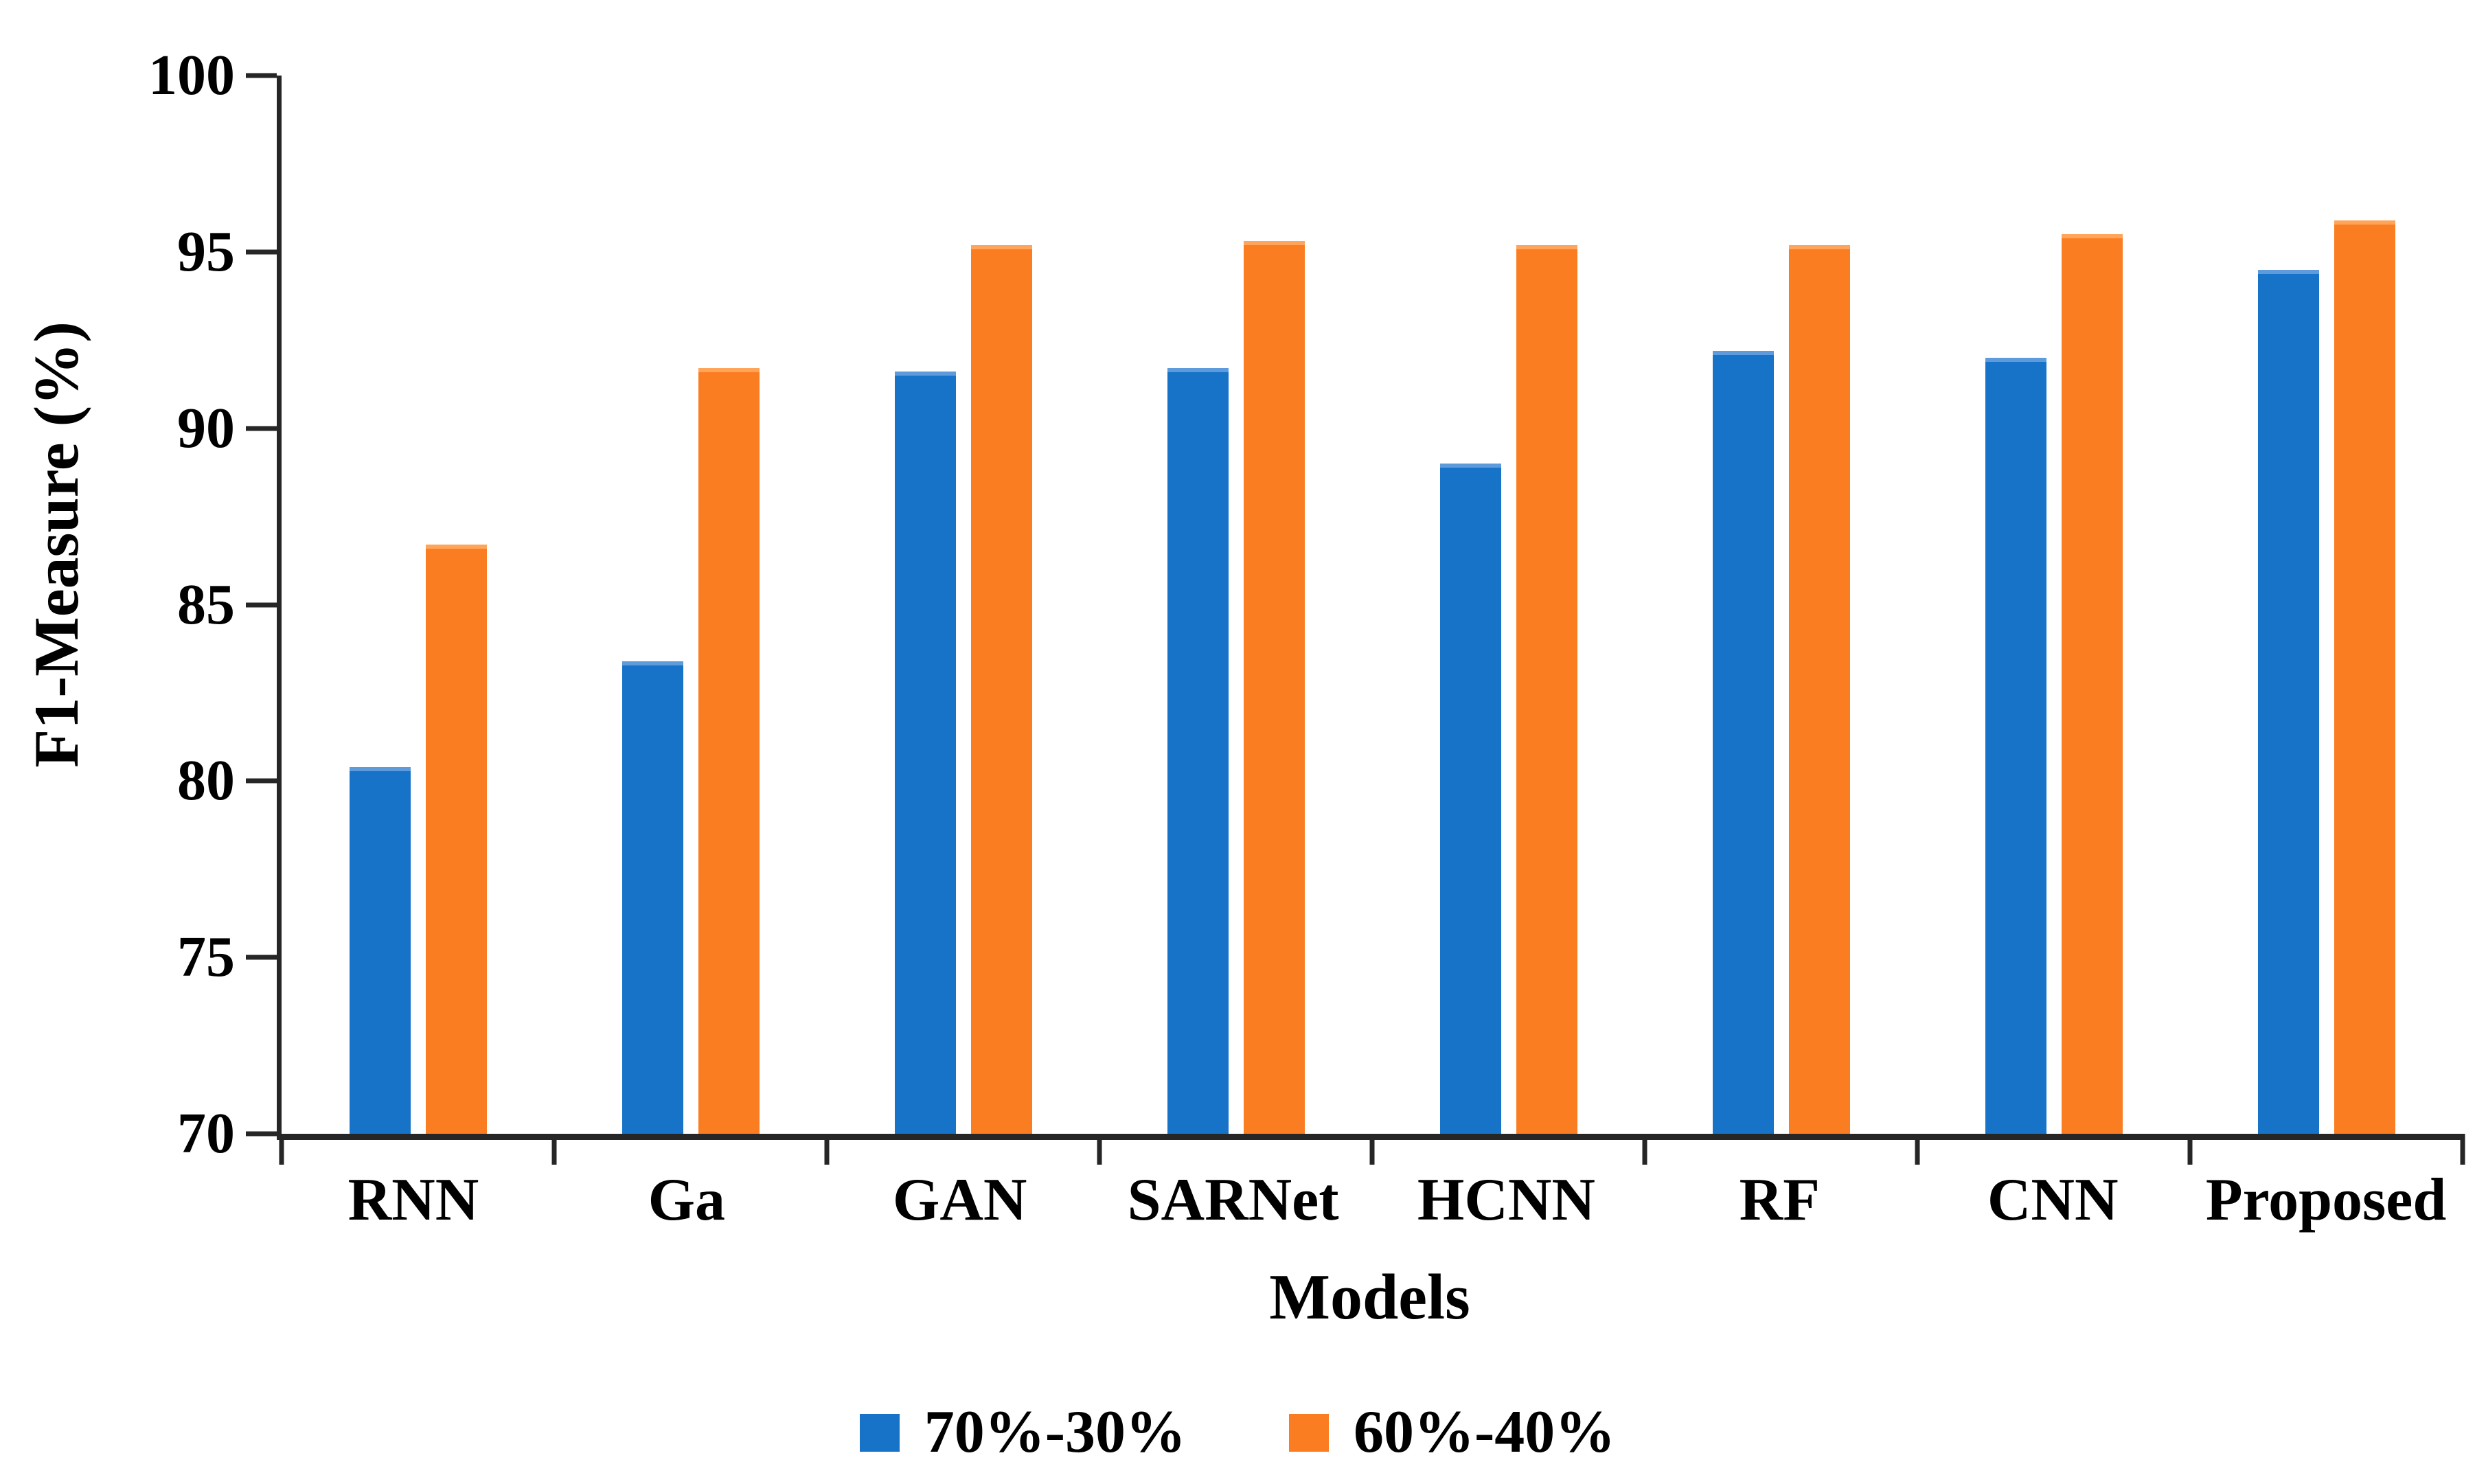 This screenshot has width=2475, height=1484. What do you see at coordinates (206, 1133) in the screenshot?
I see `y-tick-label-70: 70` at bounding box center [206, 1133].